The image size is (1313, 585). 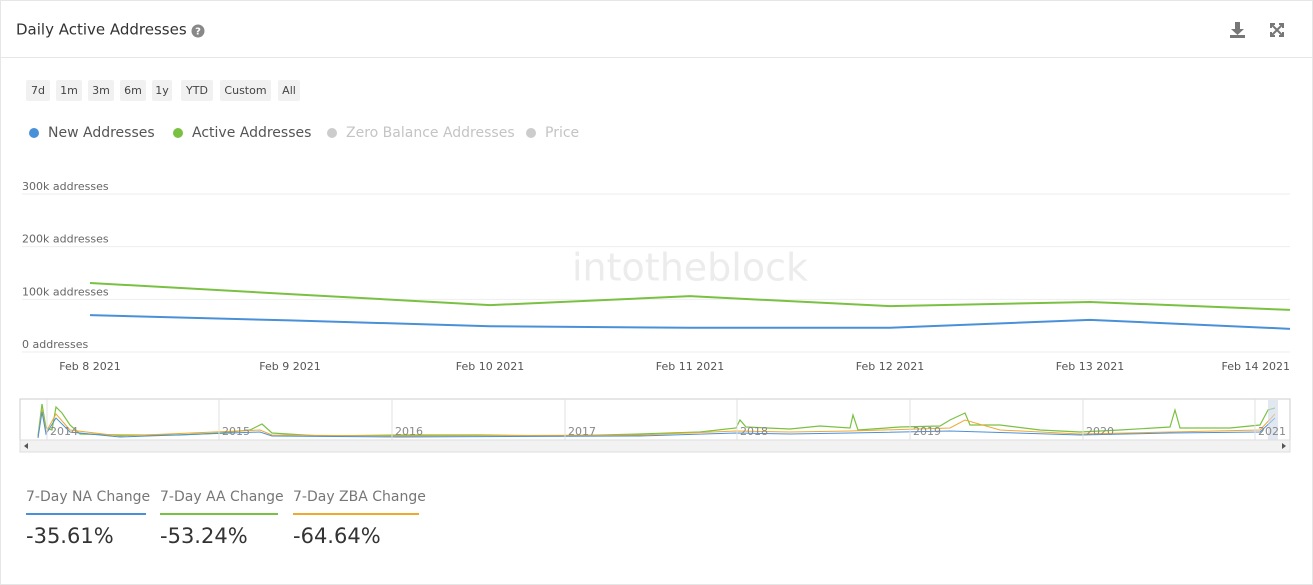 What do you see at coordinates (101, 133) in the screenshot?
I see `legend-label: New Addresses` at bounding box center [101, 133].